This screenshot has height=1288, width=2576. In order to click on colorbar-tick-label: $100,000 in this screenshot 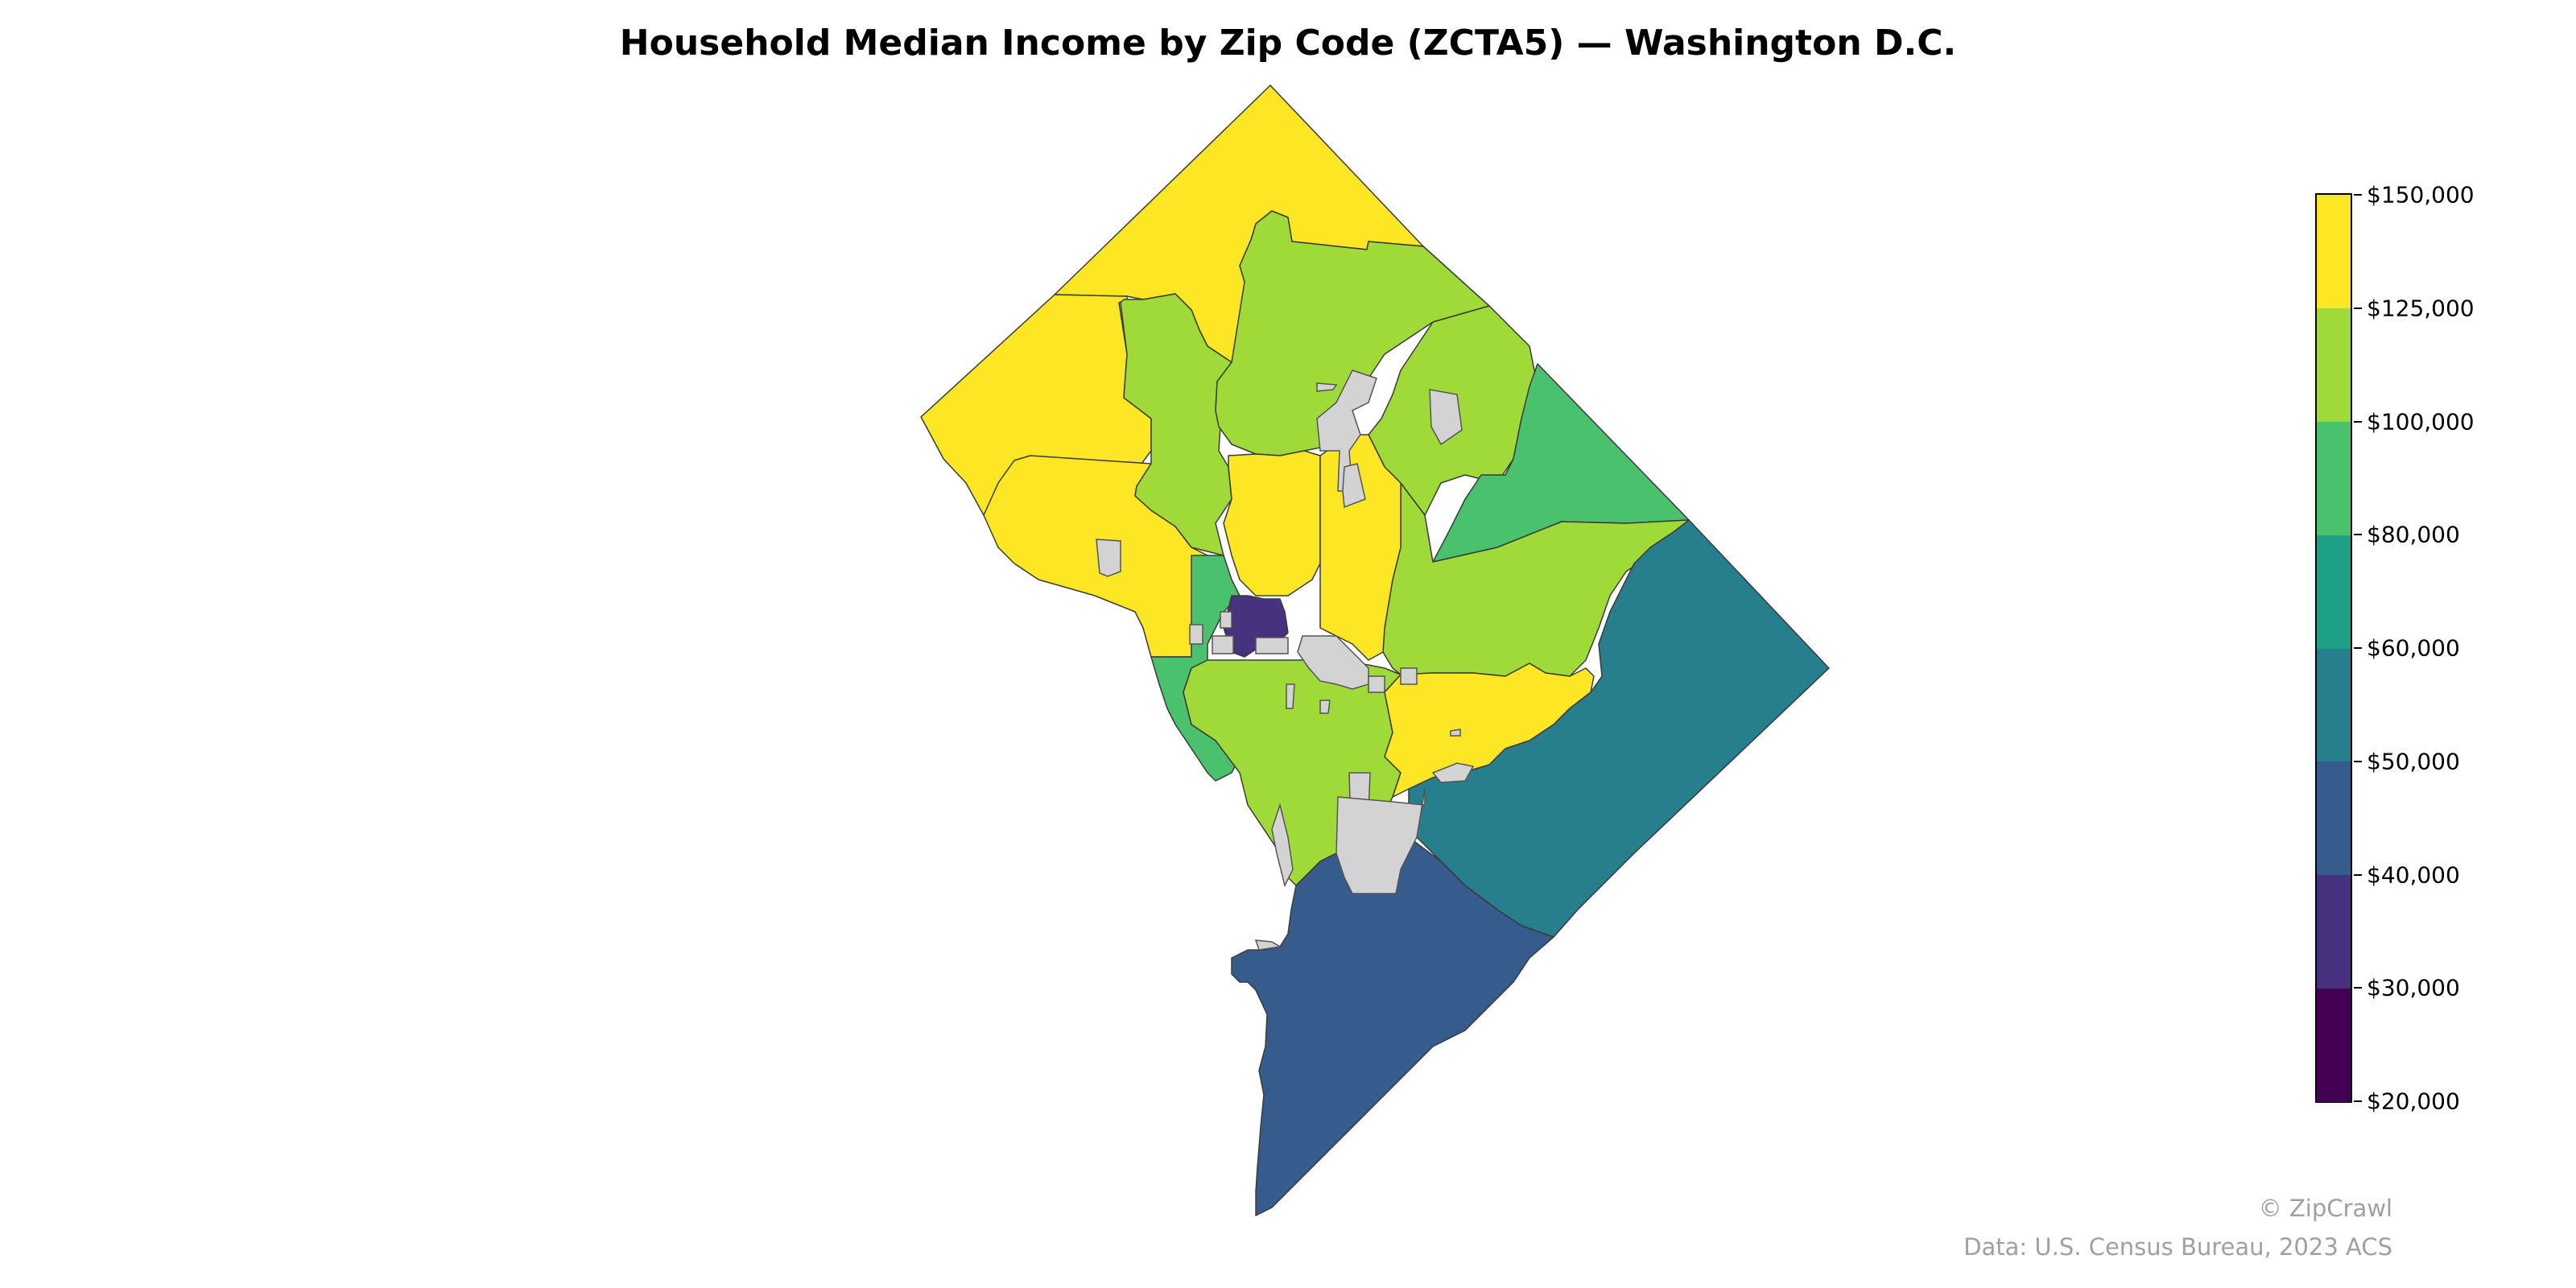, I will do `click(2421, 422)`.